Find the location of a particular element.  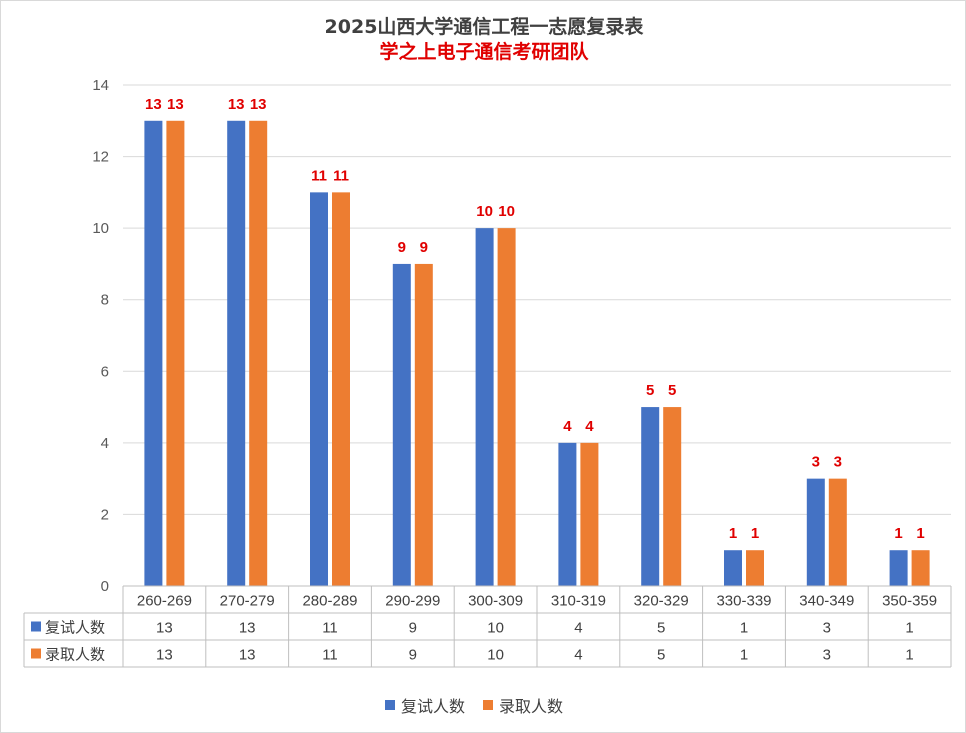

x-tick-label: 300-309 is located at coordinates (495, 601).